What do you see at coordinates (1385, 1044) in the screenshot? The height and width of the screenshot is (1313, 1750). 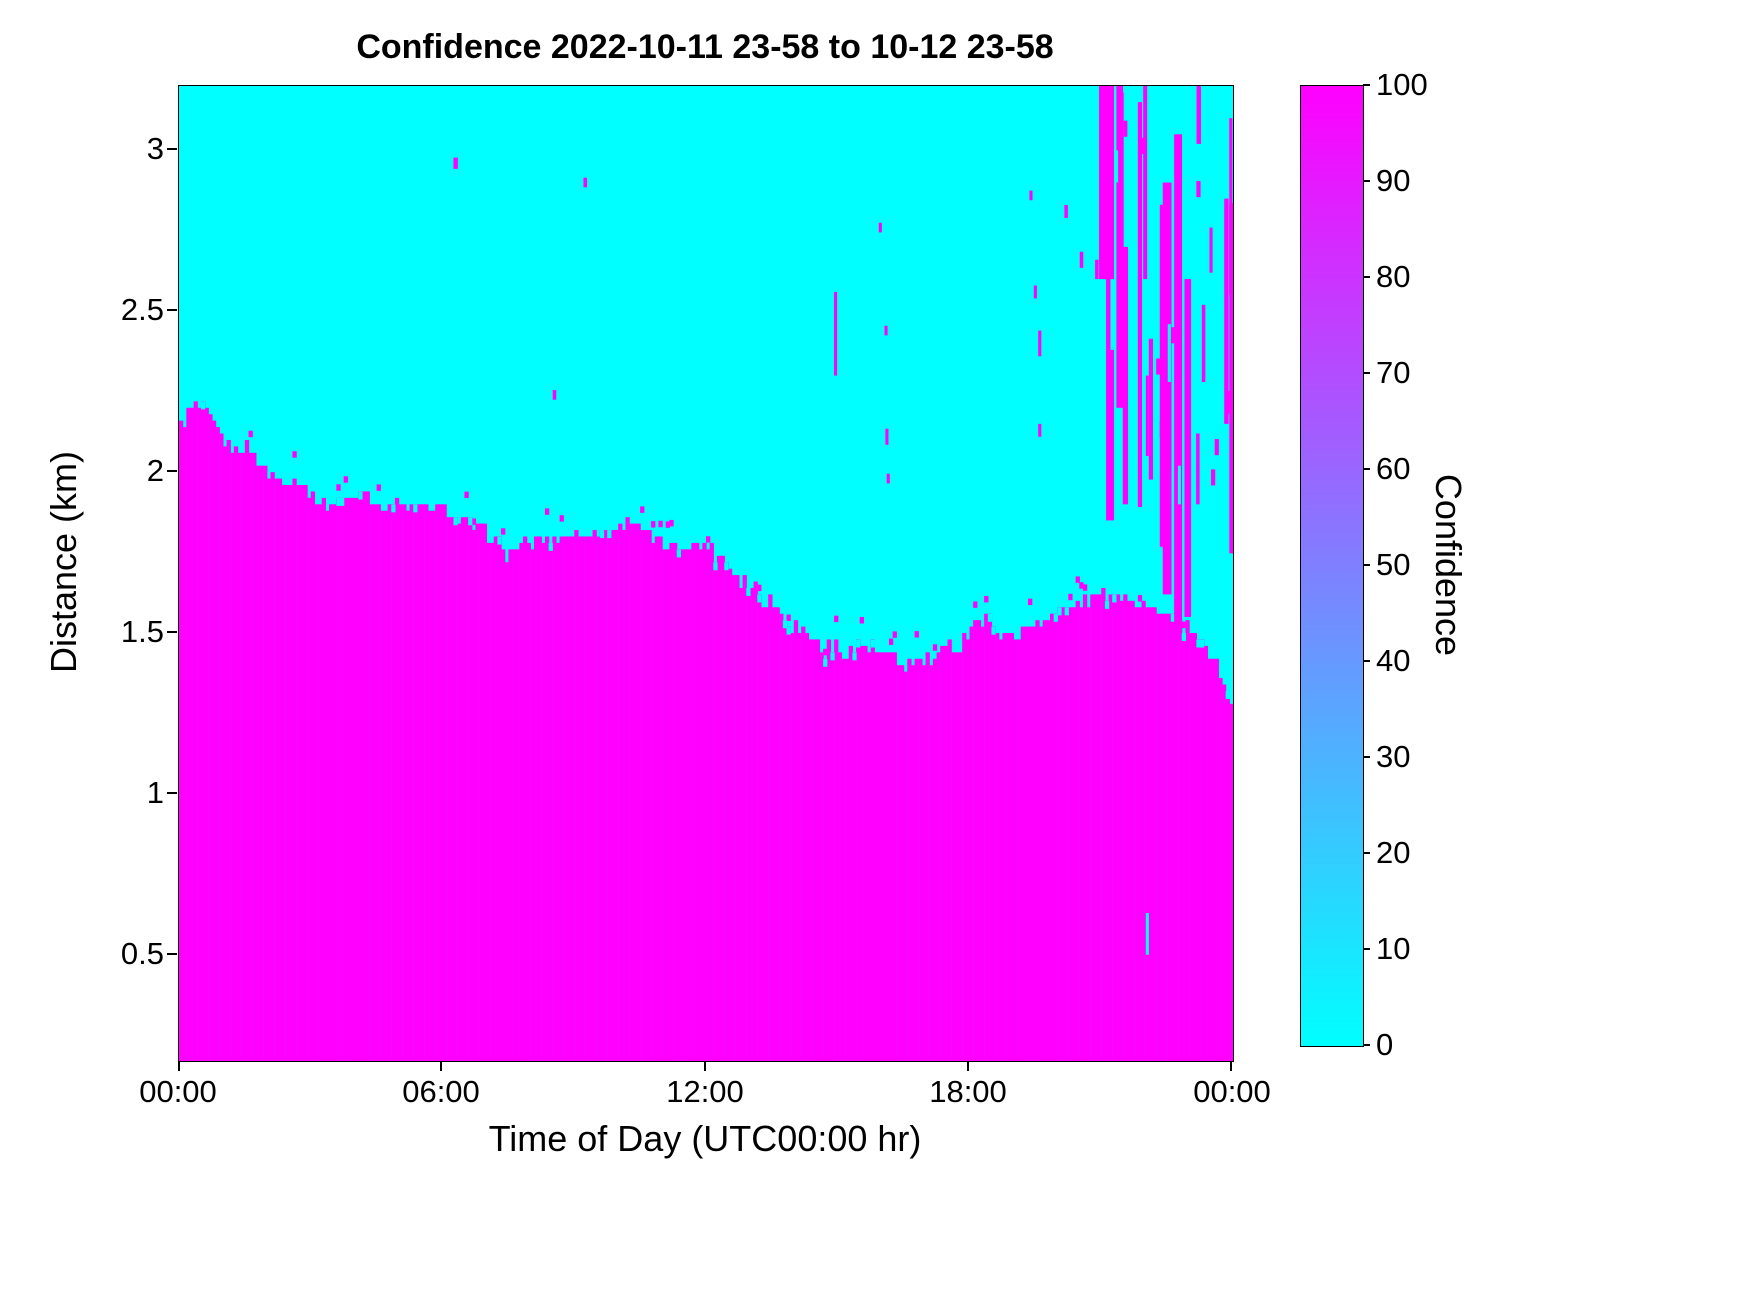 I see `colorbar-tick-label: 0` at bounding box center [1385, 1044].